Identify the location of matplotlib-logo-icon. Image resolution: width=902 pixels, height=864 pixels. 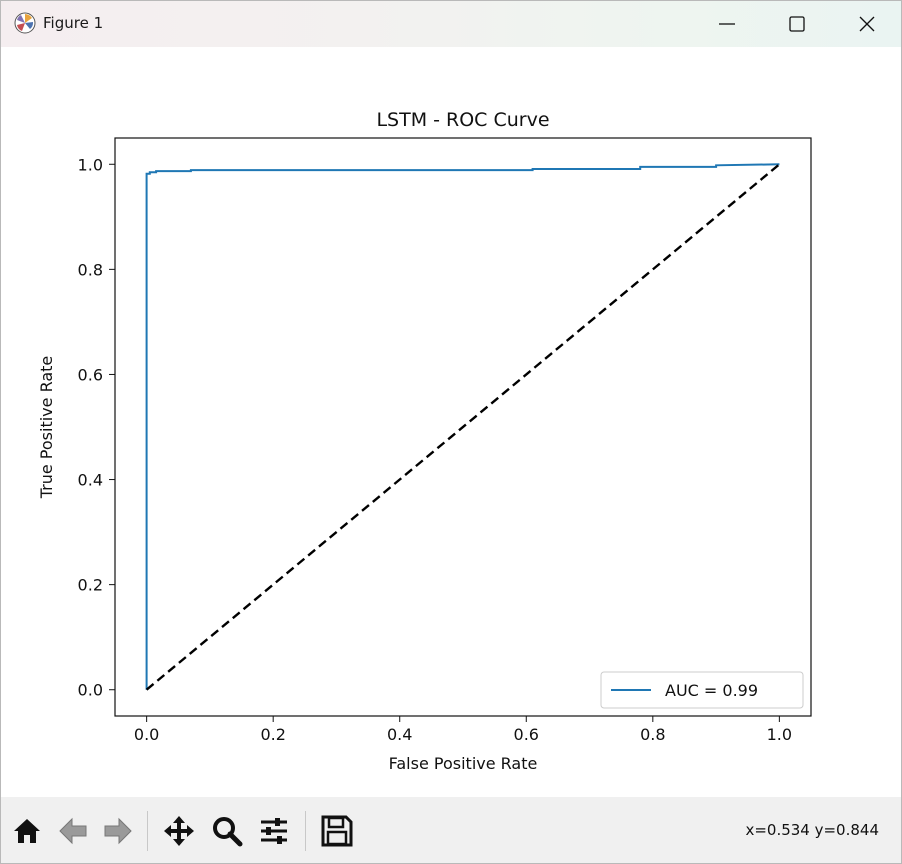
(25, 23).